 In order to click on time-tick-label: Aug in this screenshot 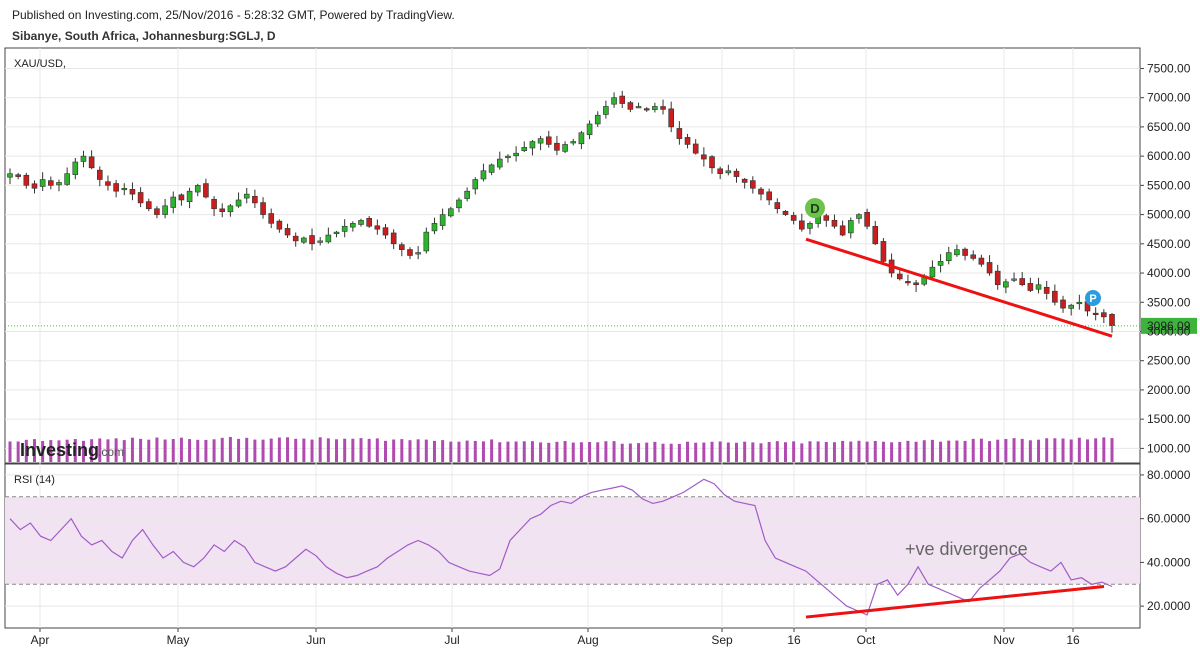, I will do `click(587, 640)`.